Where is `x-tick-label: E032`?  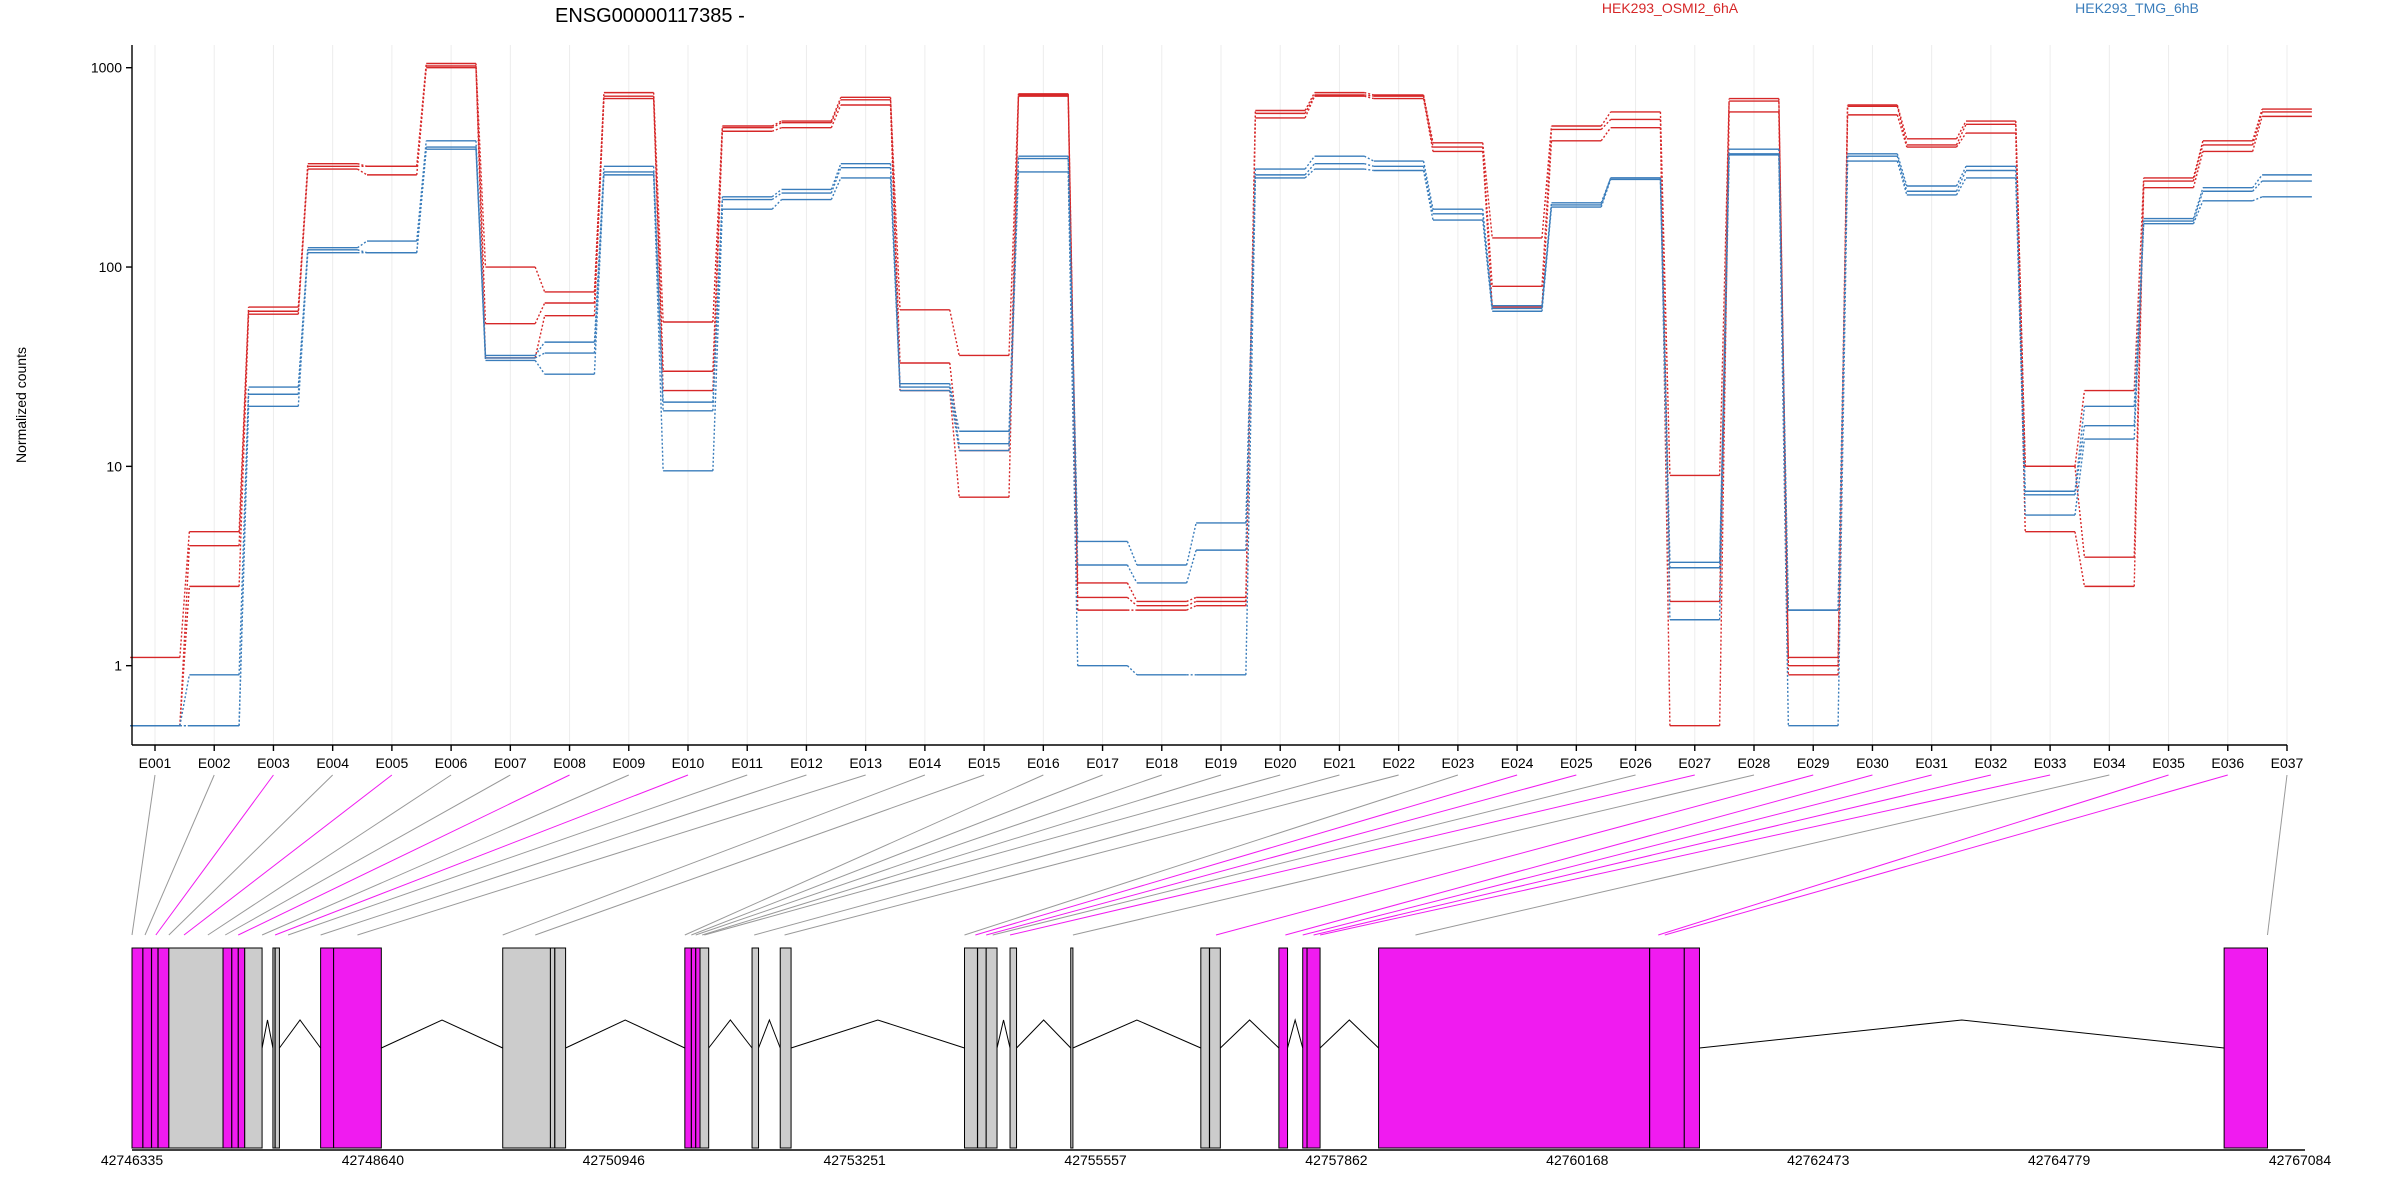 x-tick-label: E032 is located at coordinates (1991, 763).